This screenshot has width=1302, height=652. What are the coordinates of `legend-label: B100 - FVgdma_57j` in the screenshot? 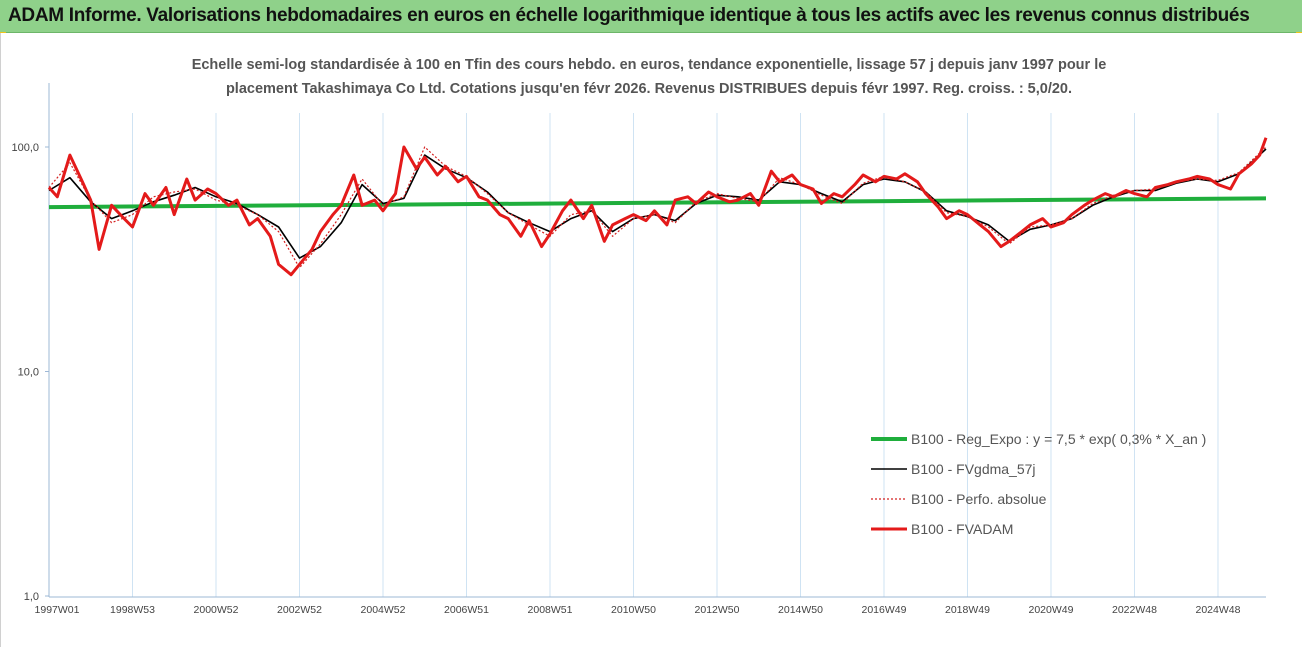 It's located at (973, 469).